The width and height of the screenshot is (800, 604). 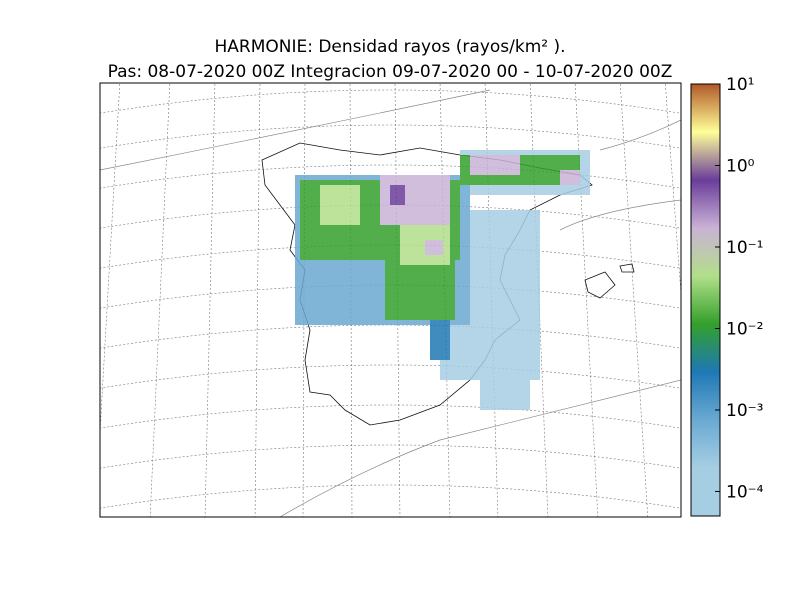 What do you see at coordinates (389, 47) in the screenshot?
I see `title-line1: HARMONIE: Densidad rayos (rayos/km² ).` at bounding box center [389, 47].